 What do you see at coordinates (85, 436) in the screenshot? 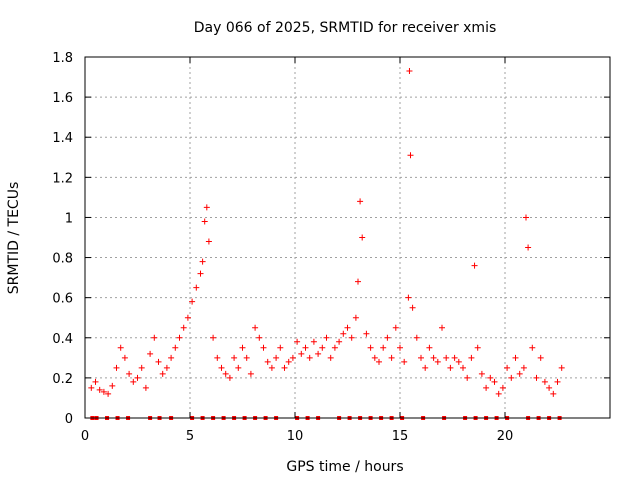
I see `x-tick-label: 0` at bounding box center [85, 436].